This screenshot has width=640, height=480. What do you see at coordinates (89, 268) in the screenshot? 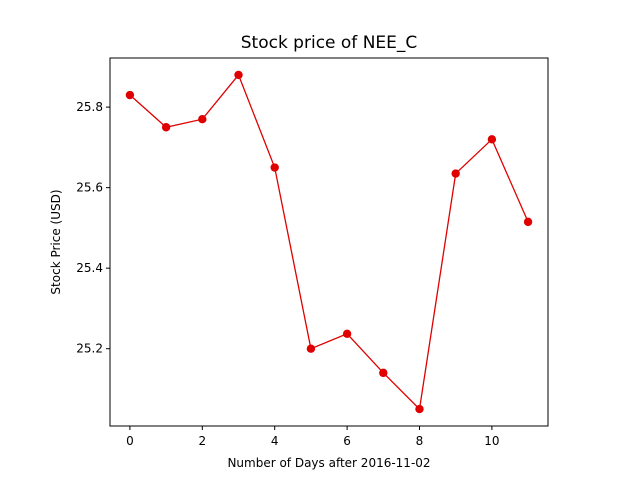
I see `y-tick-label: 25.4` at bounding box center [89, 268].